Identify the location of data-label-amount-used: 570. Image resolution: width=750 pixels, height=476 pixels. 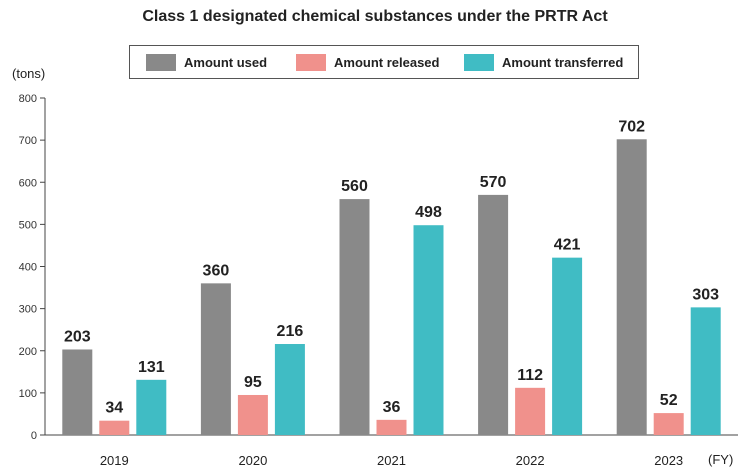
(493, 182).